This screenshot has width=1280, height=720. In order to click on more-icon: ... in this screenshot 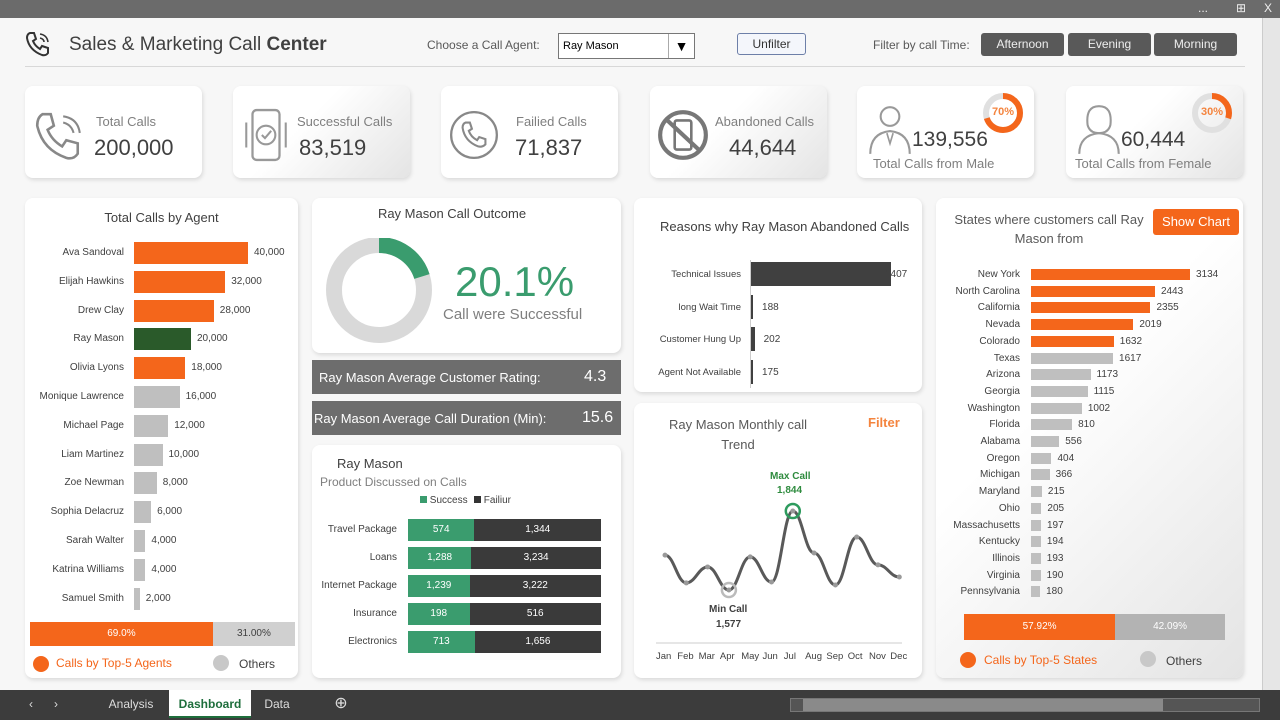, I will do `click(1203, 8)`.